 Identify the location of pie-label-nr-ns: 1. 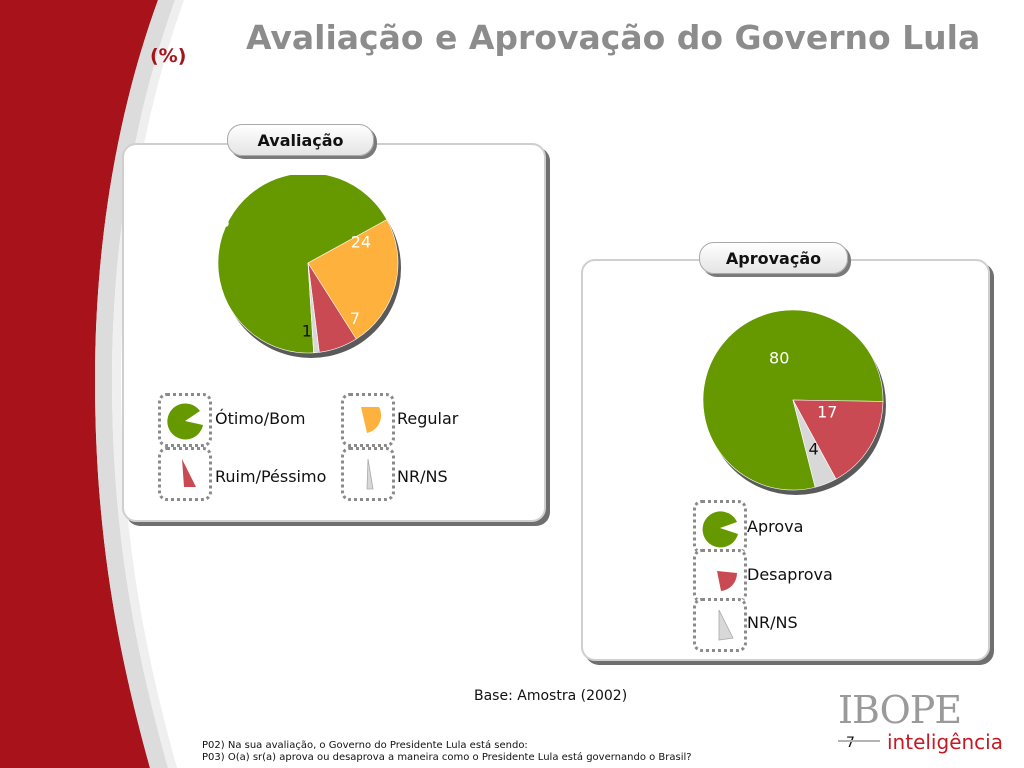
(307, 331).